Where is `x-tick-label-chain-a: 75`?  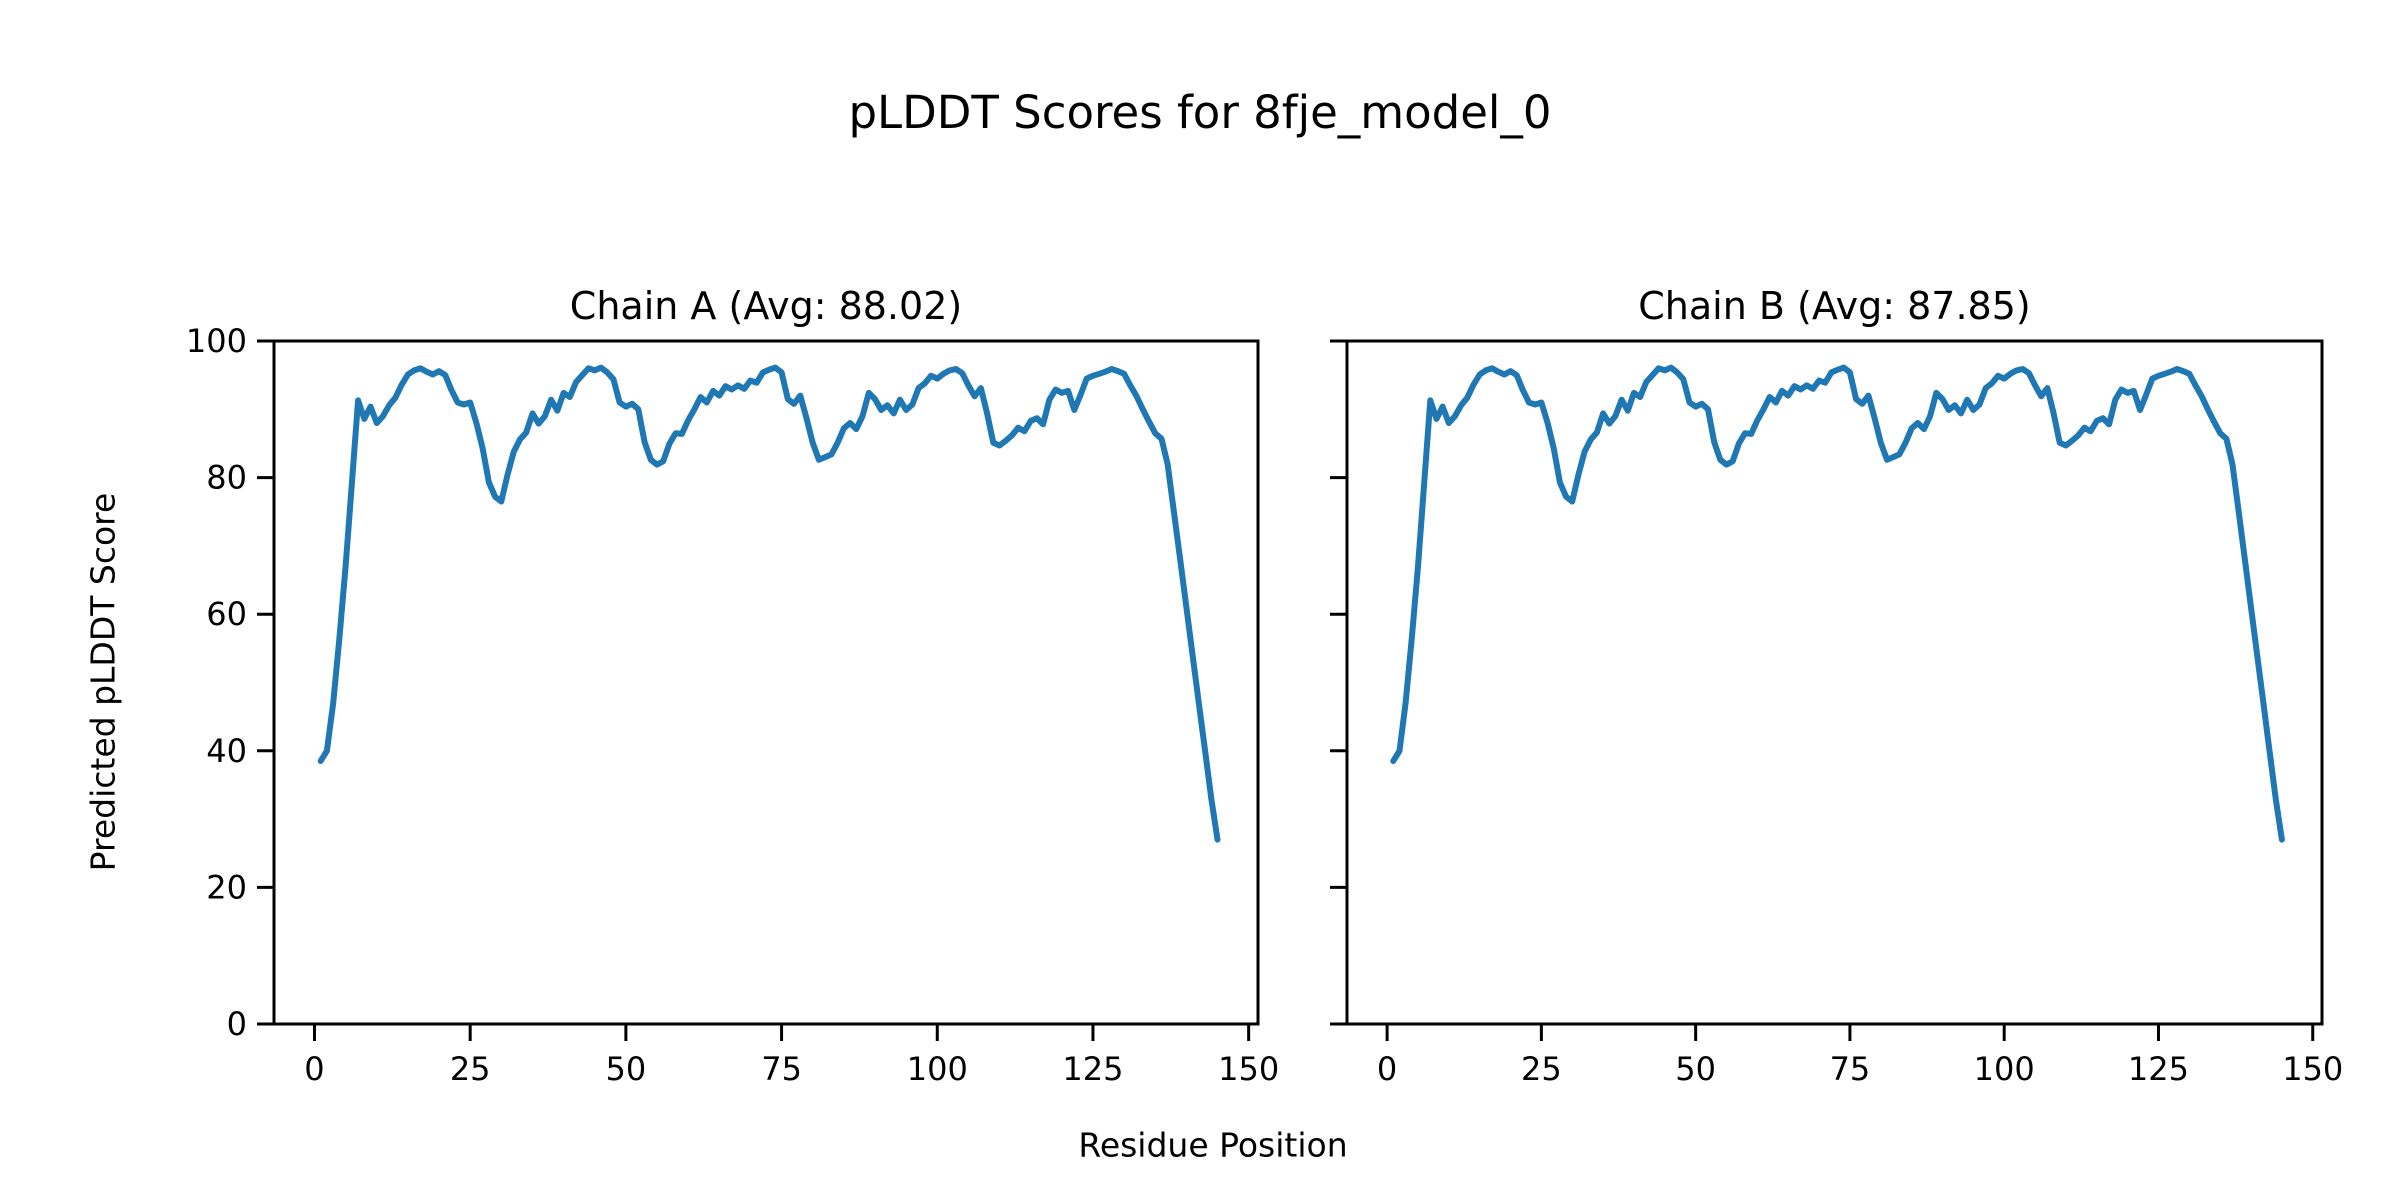 x-tick-label-chain-a: 75 is located at coordinates (781, 1069).